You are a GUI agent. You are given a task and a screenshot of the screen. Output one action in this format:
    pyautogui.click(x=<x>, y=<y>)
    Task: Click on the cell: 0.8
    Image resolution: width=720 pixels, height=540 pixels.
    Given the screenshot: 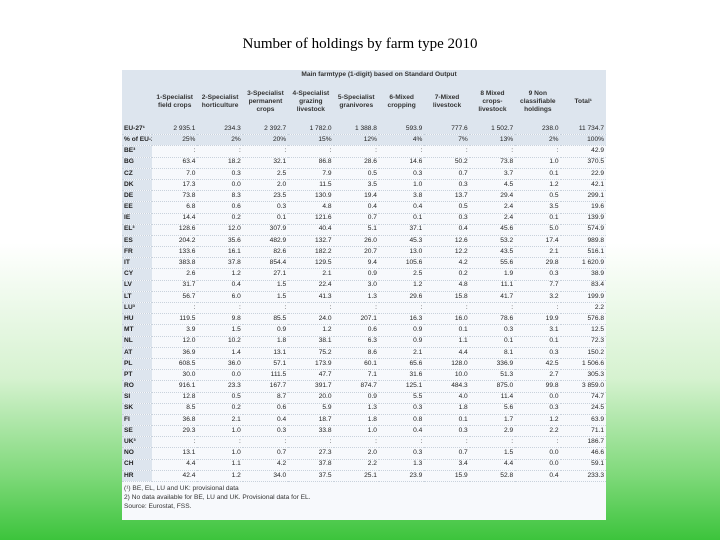 What is the action you would take?
    pyautogui.click(x=401, y=420)
    